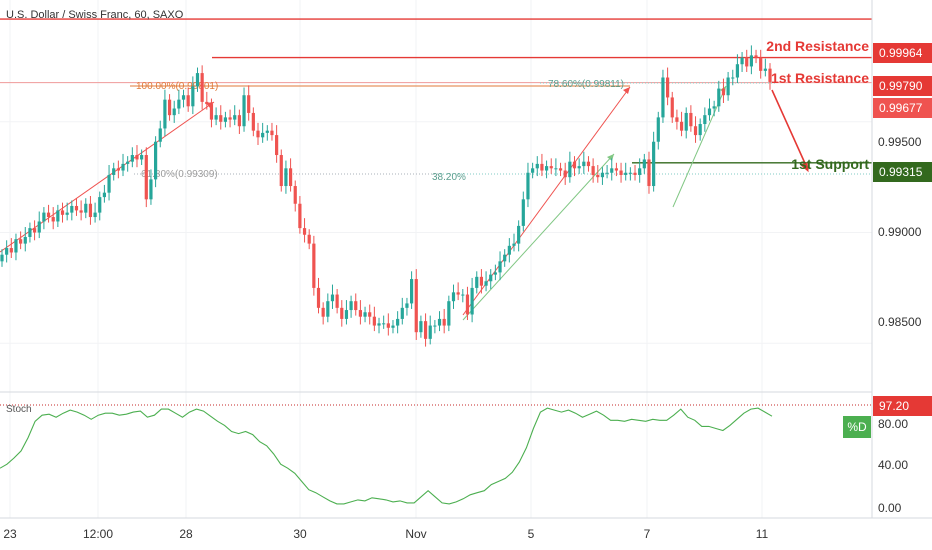 The width and height of the screenshot is (932, 550). Describe the element at coordinates (386, 456) in the screenshot. I see `stoch-d-line` at that location.